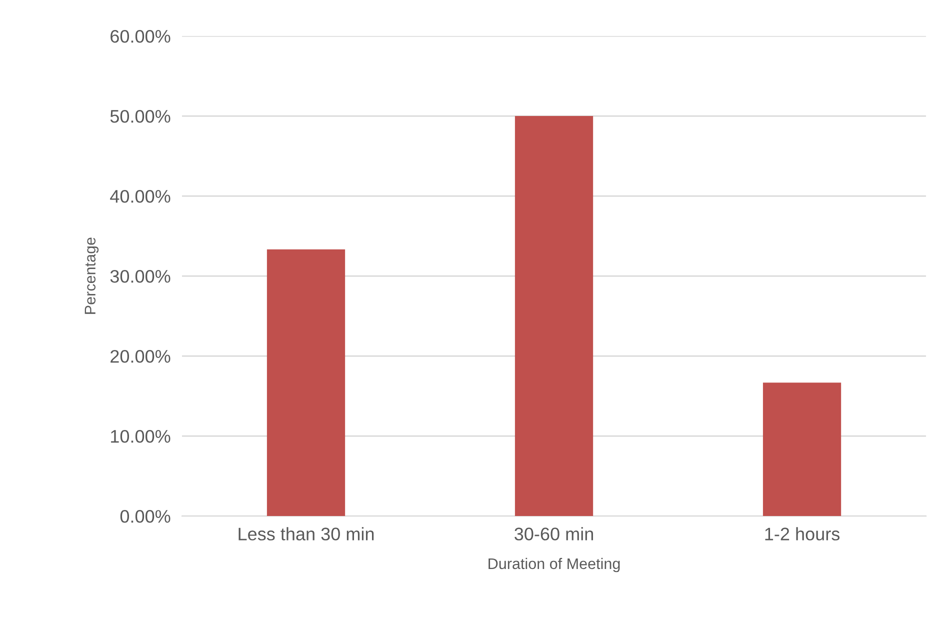  I want to click on y-tick-label: 20.00%, so click(140, 356).